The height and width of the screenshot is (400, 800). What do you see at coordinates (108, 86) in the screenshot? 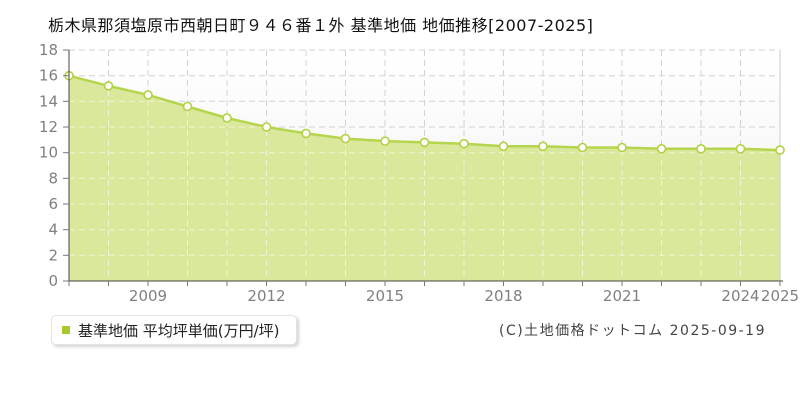
I see `data-point-2008` at bounding box center [108, 86].